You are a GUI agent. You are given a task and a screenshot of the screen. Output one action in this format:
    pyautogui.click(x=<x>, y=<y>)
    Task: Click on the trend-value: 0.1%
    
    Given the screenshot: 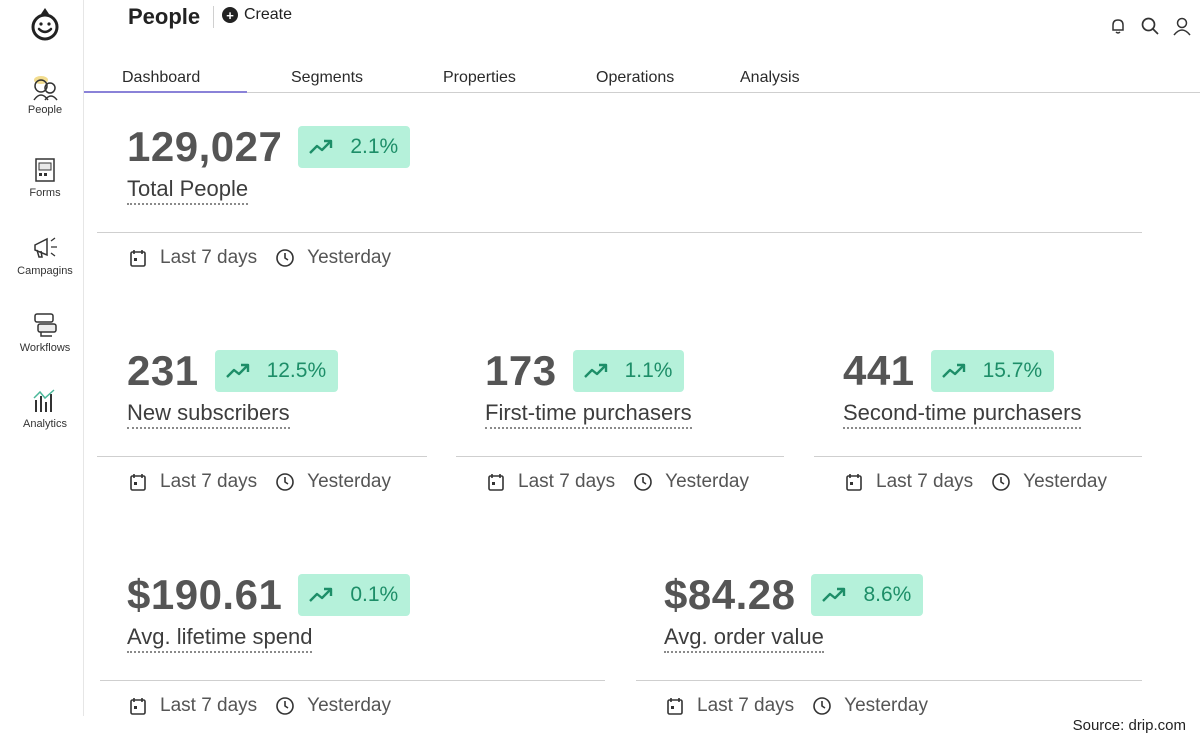 What is the action you would take?
    pyautogui.click(x=374, y=594)
    